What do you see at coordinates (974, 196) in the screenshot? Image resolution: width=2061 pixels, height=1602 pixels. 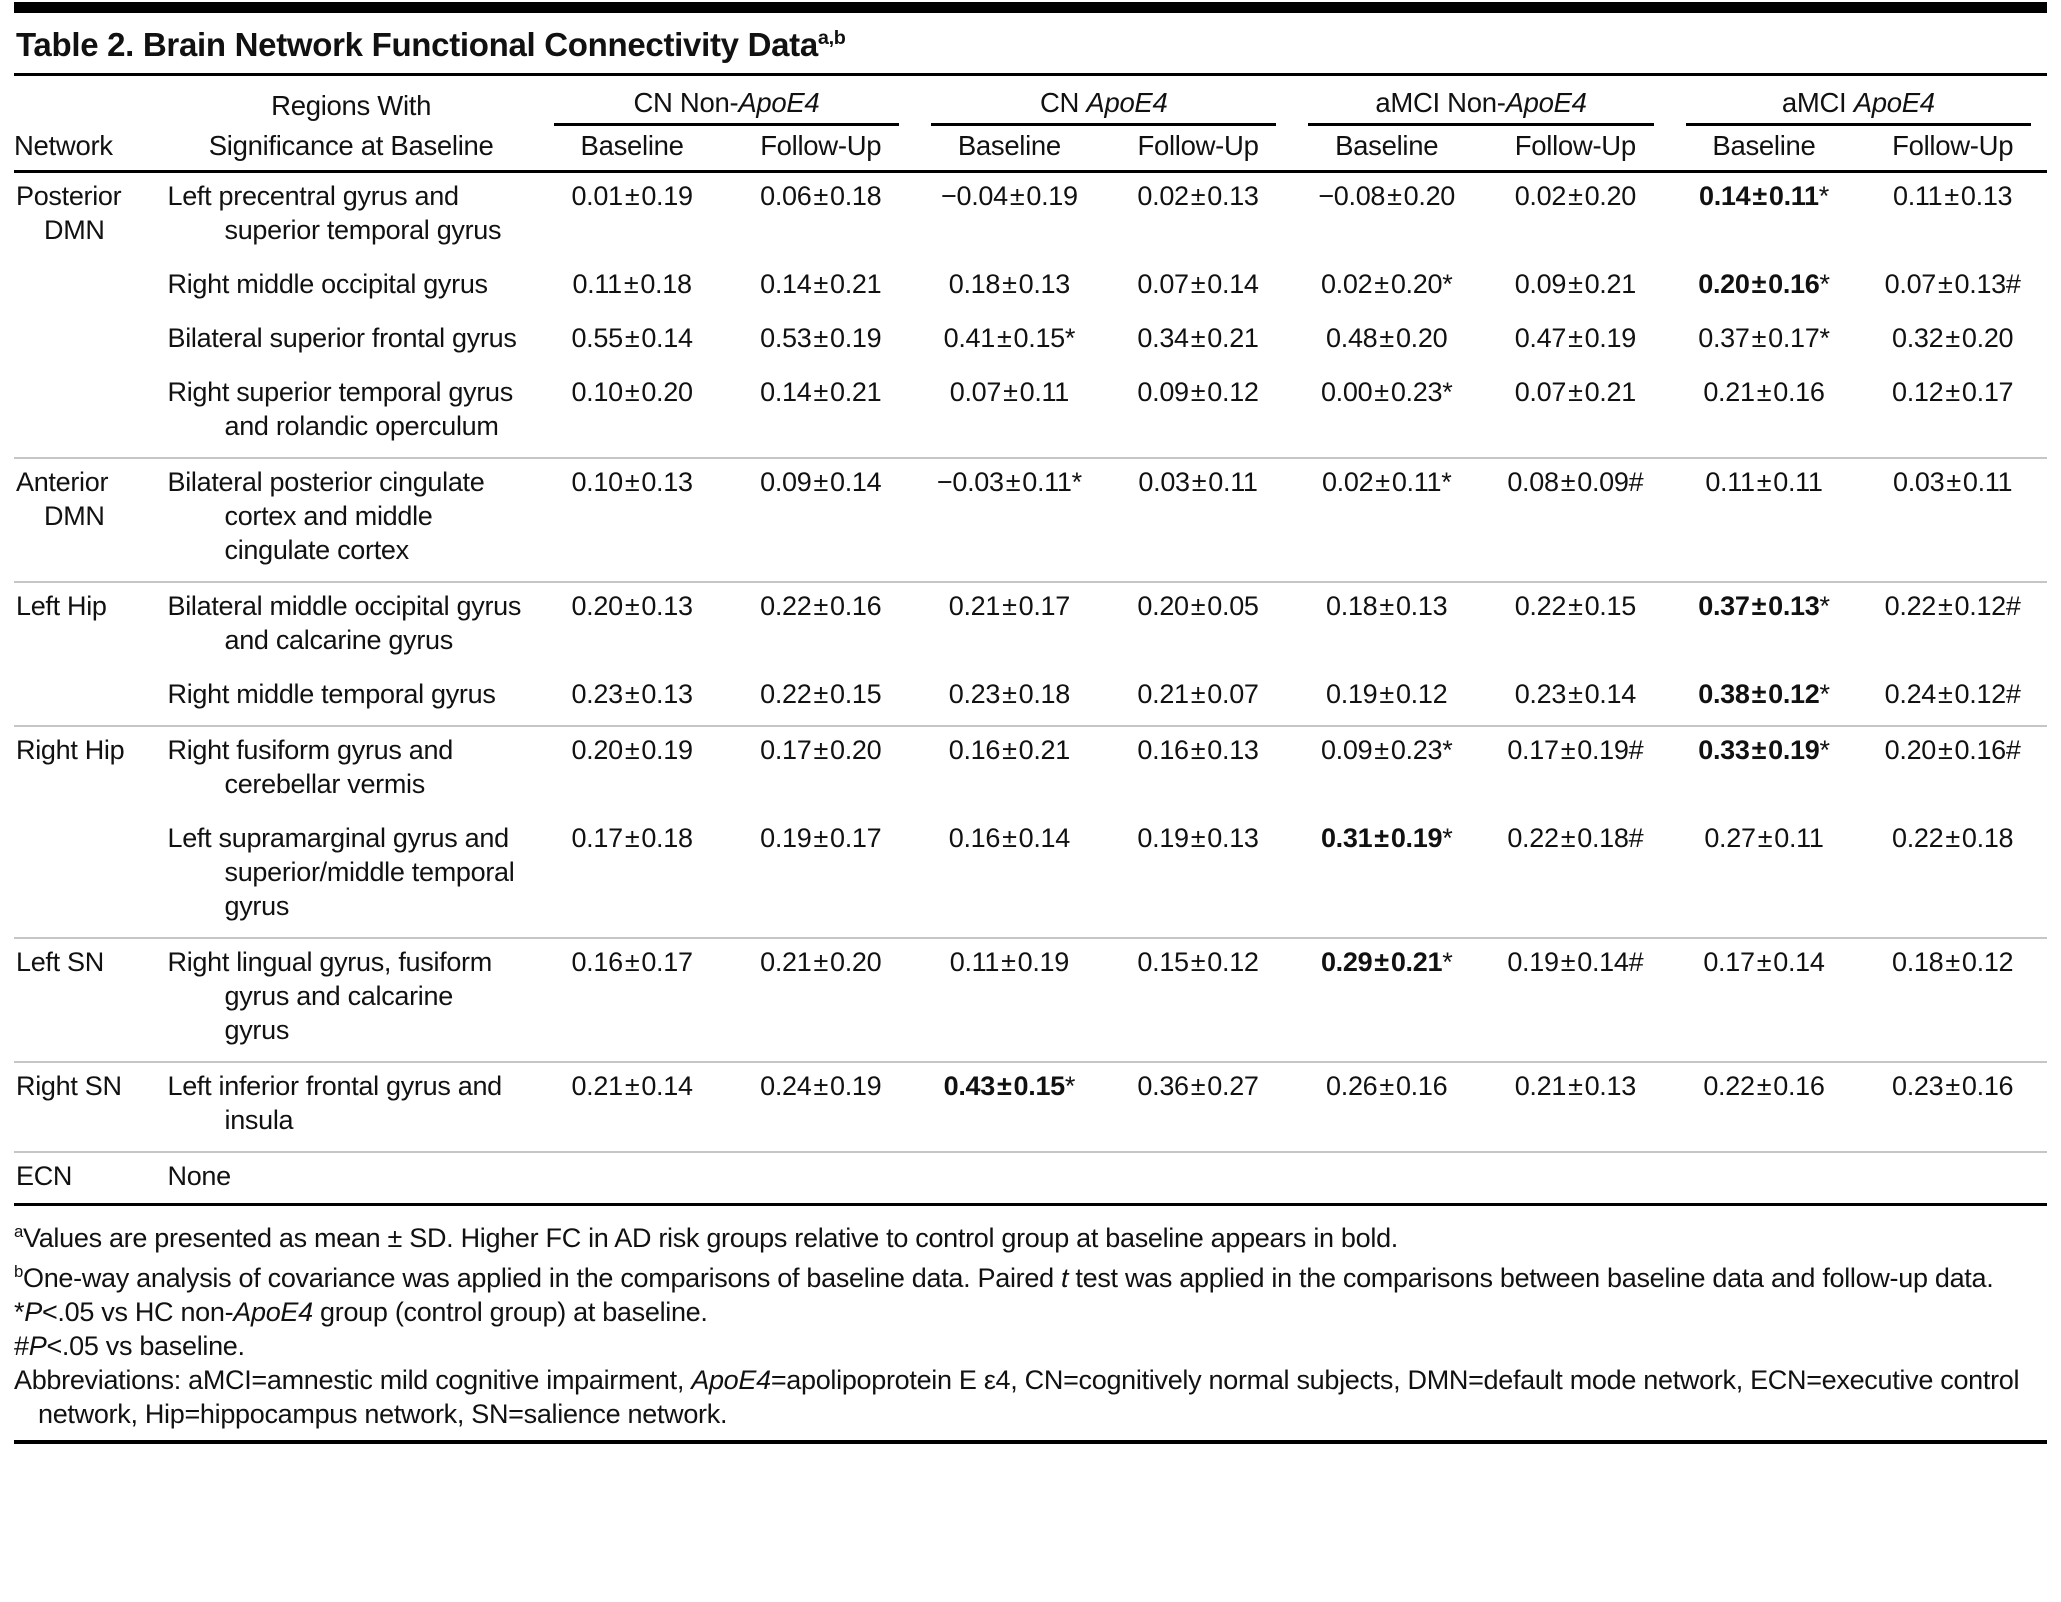 I see `value-text: −0.04` at bounding box center [974, 196].